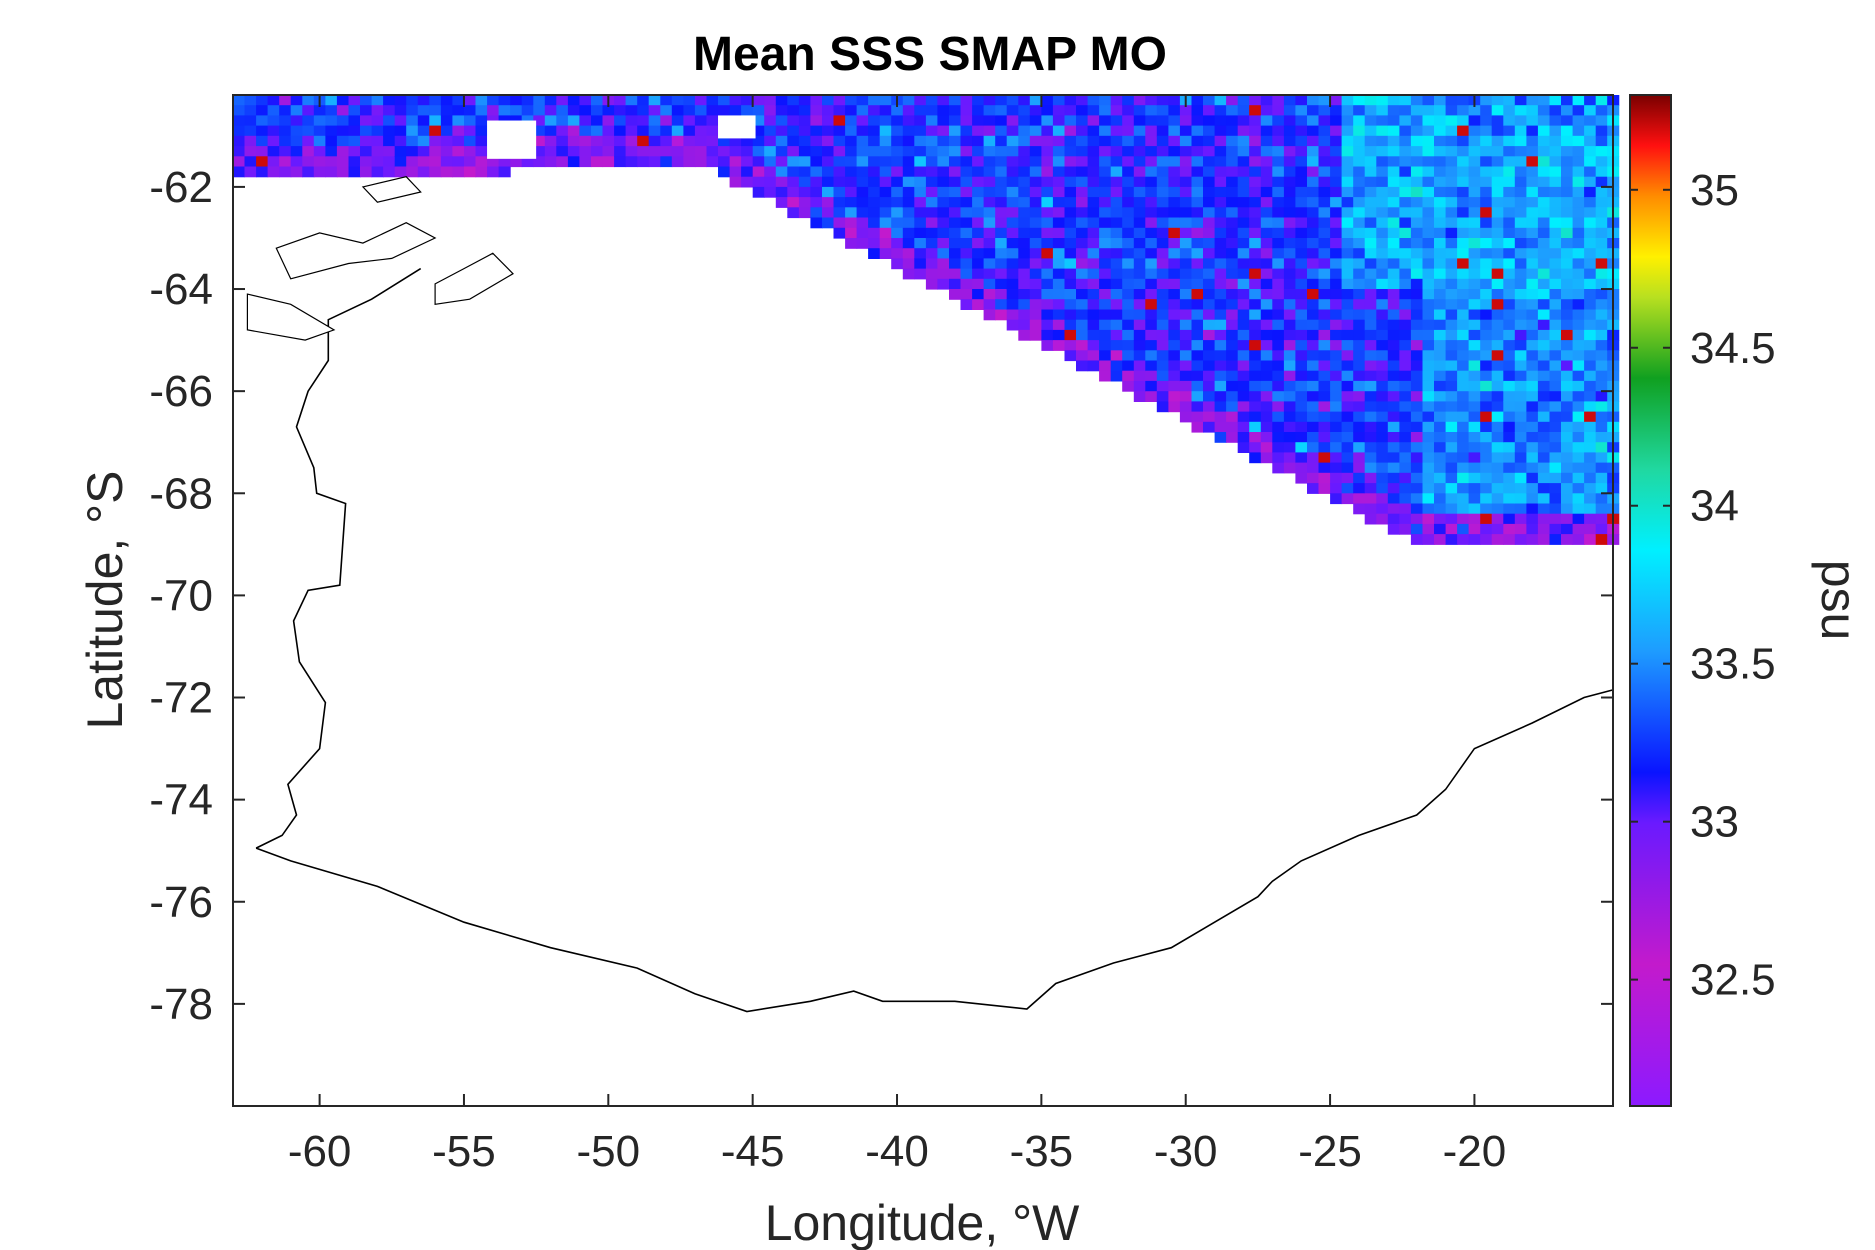  What do you see at coordinates (105, 599) in the screenshot?
I see `y-axis-label: Latitude, °S` at bounding box center [105, 599].